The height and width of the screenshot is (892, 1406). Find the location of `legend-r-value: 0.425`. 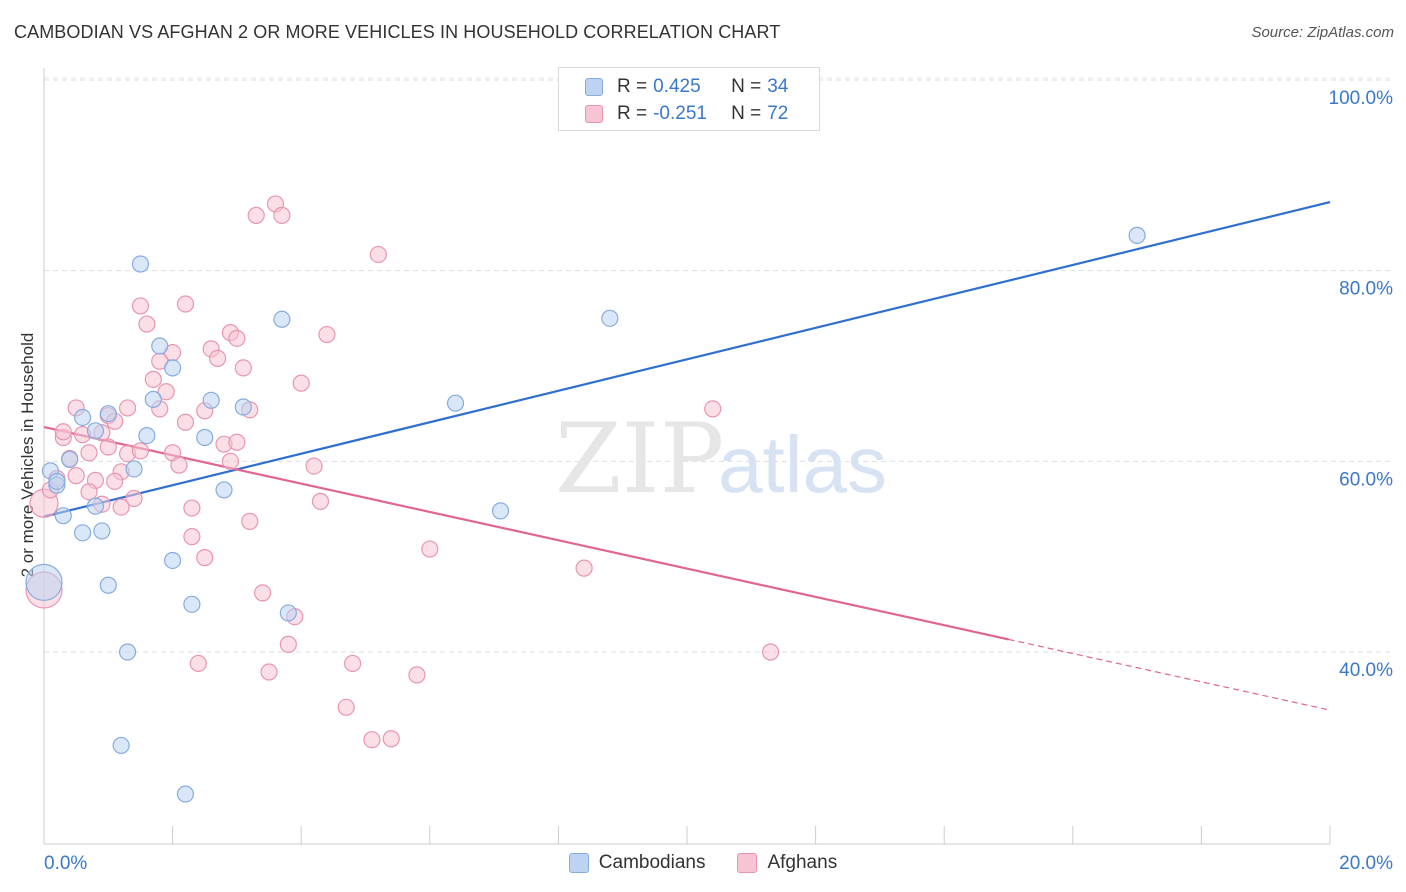

legend-r-value: 0.425 is located at coordinates (677, 86).